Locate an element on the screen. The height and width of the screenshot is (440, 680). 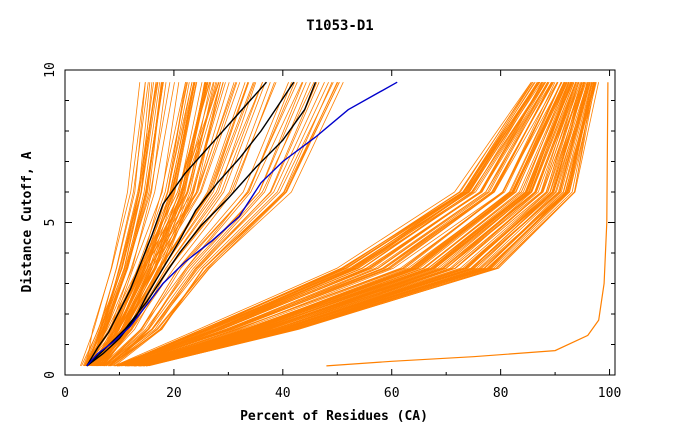
x-tick-label: 20 is located at coordinates (174, 393).